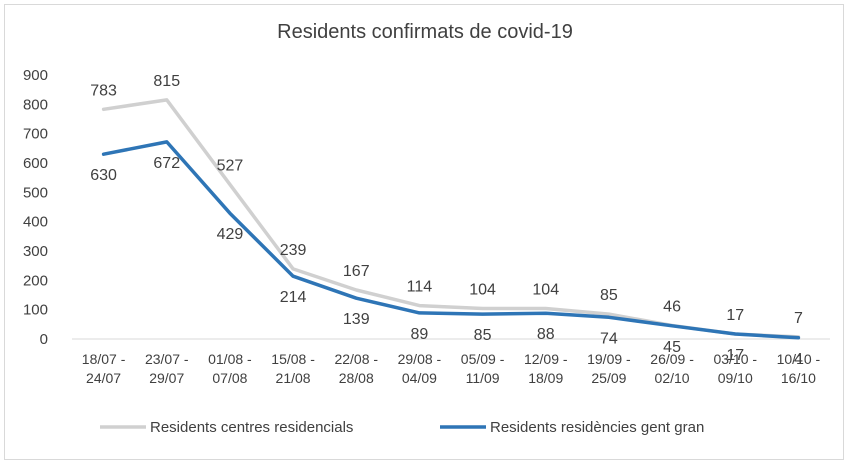 Image resolution: width=850 pixels, height=466 pixels. Describe the element at coordinates (230, 234) in the screenshot. I see `data-label: 429` at that location.